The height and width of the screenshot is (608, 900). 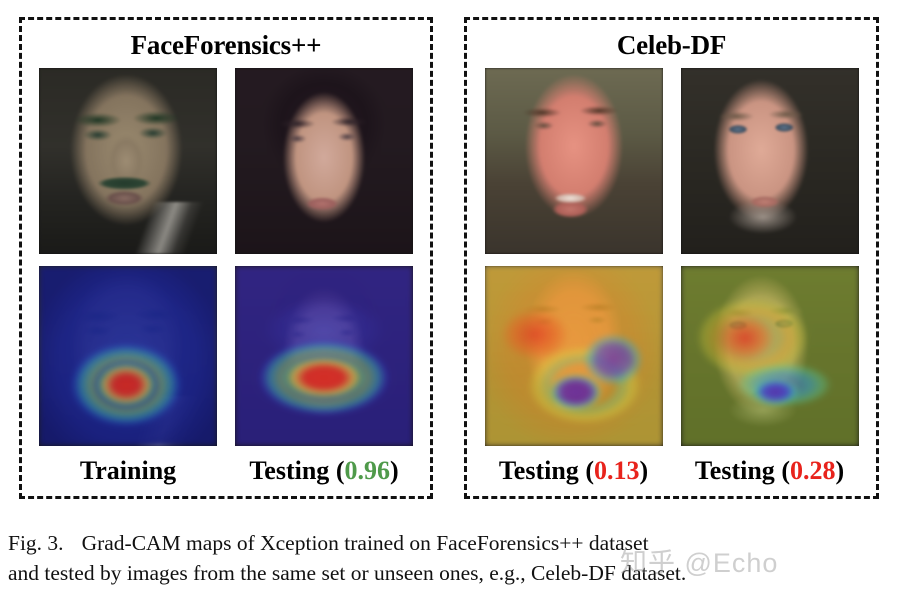 I want to click on face-render-mustached-man, so click(x=128, y=161).